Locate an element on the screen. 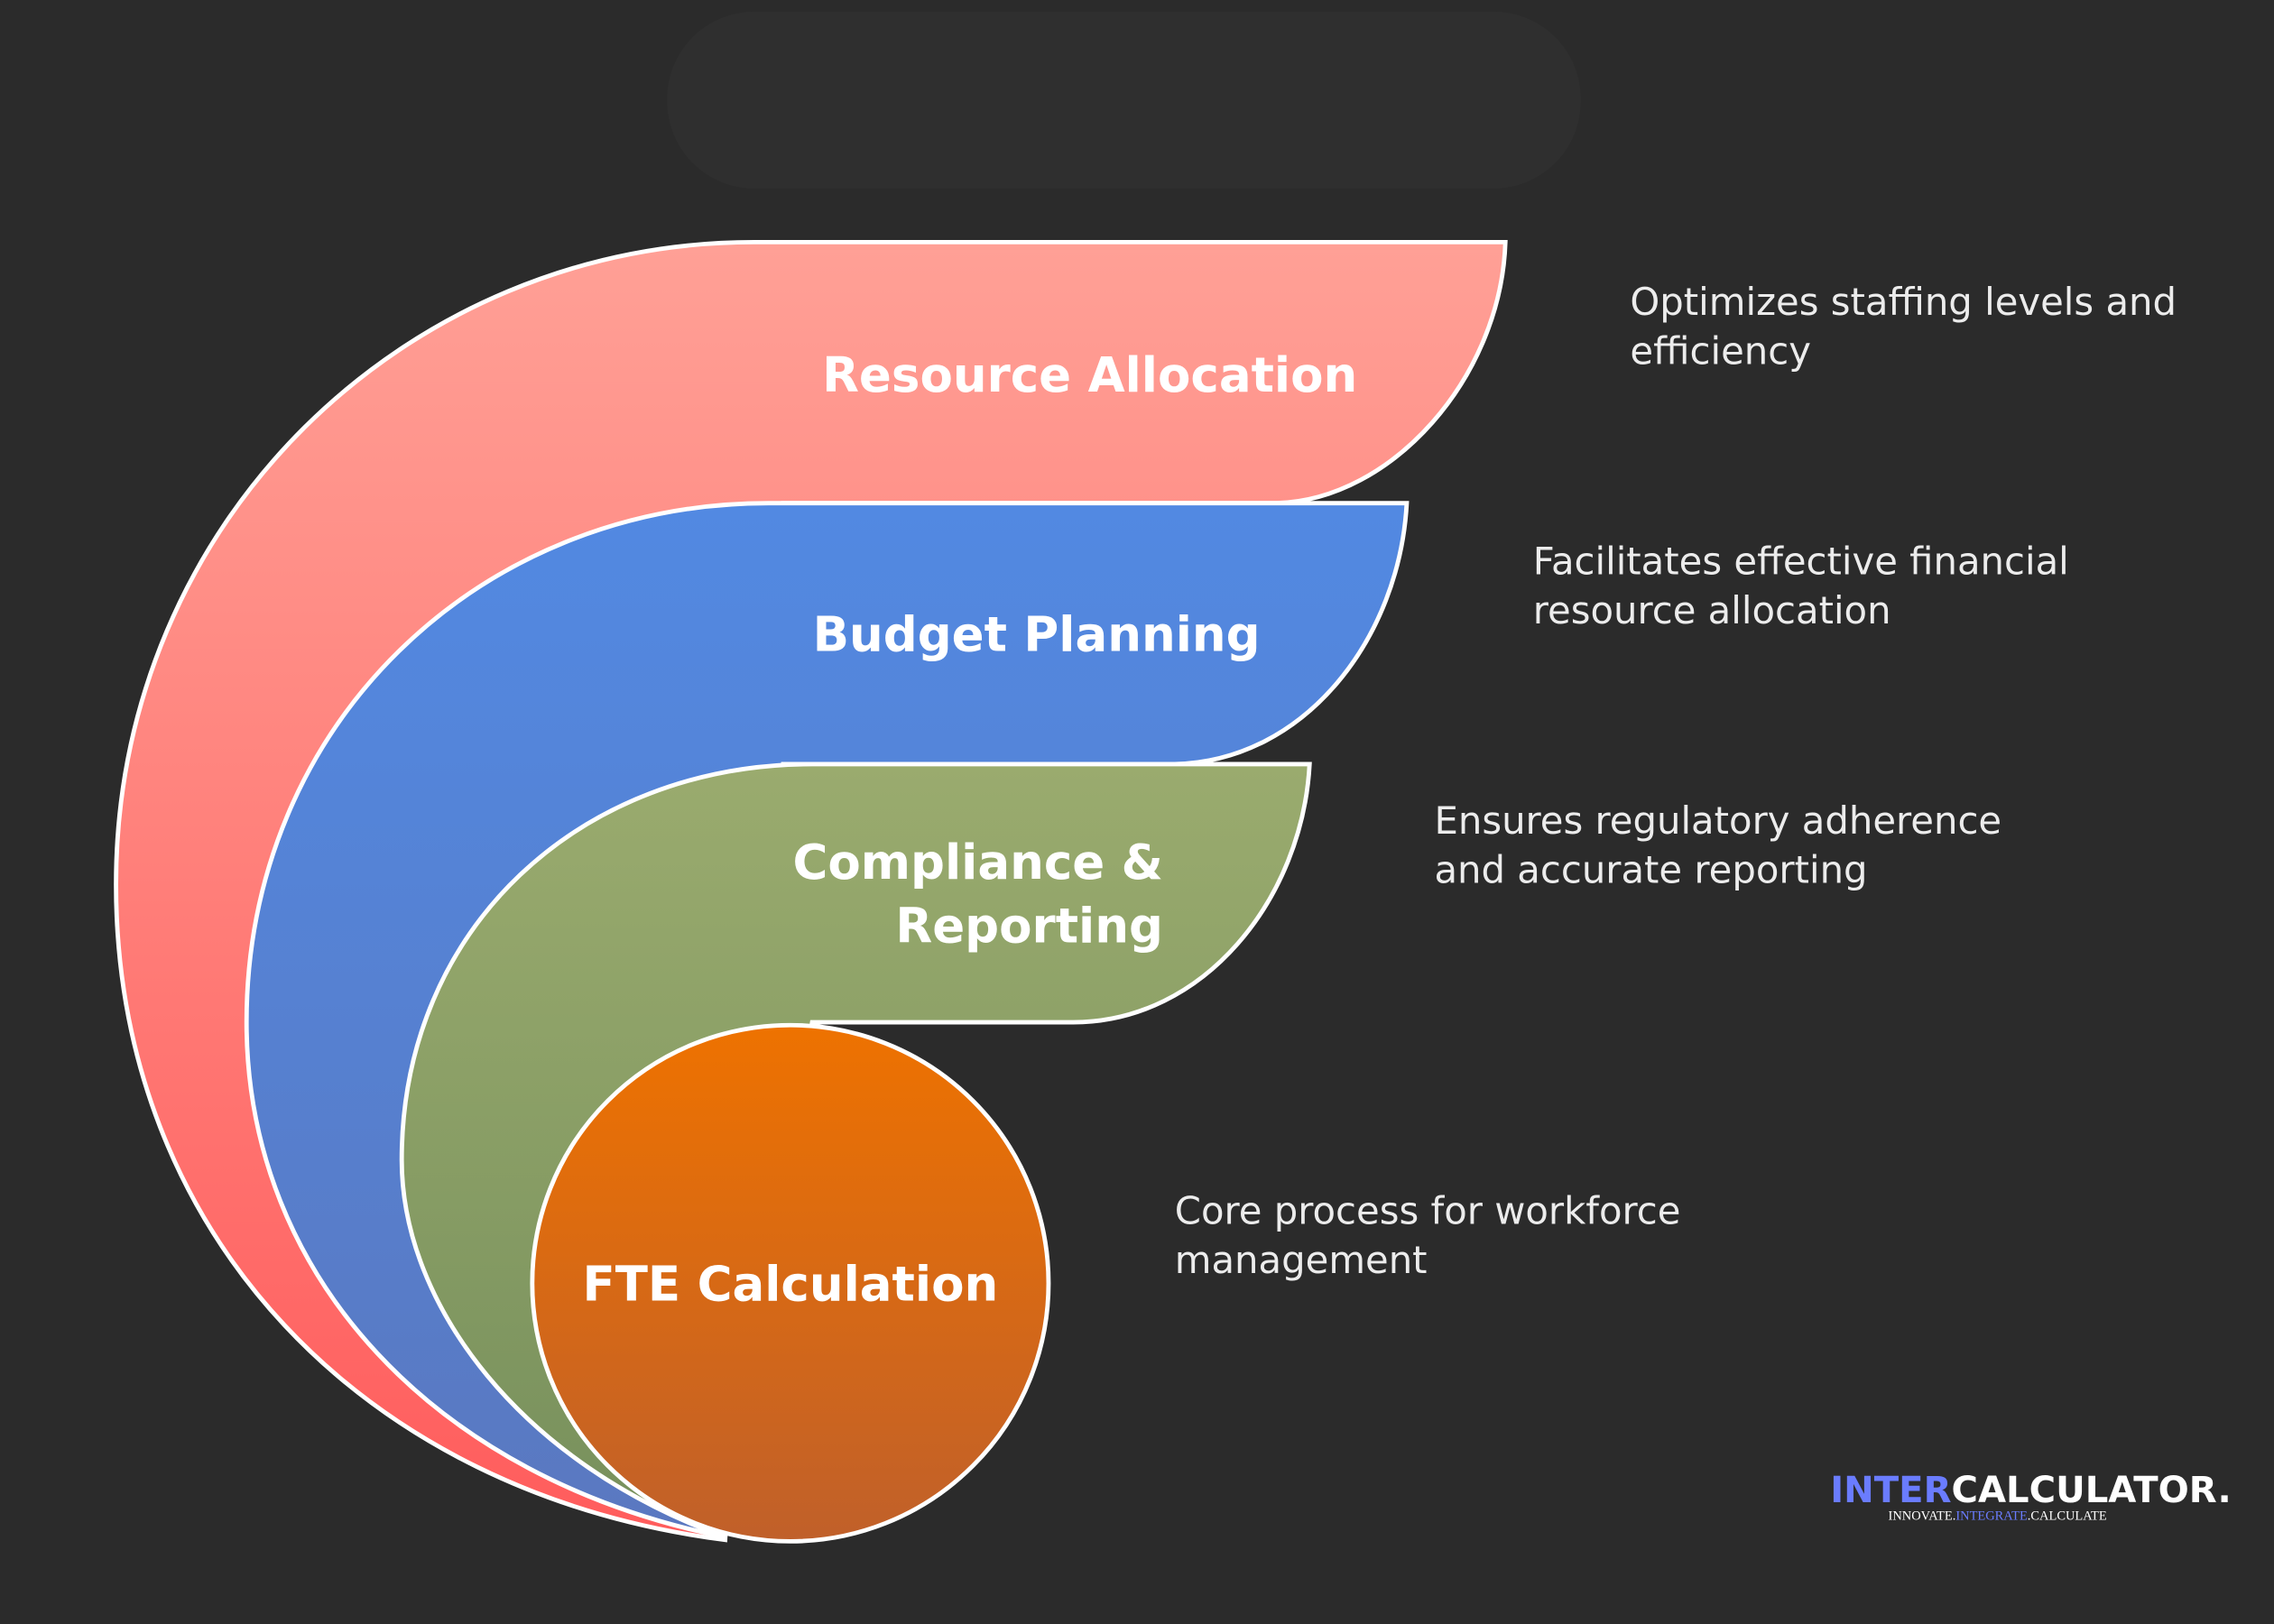 Image resolution: width=2274 pixels, height=1624 pixels. layer-label: Budget Planning is located at coordinates (1037, 635).